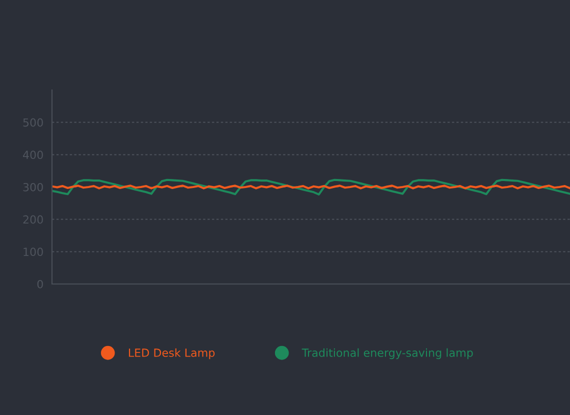  I want to click on legend-label: Traditional energy-saving lamp, so click(387, 354).